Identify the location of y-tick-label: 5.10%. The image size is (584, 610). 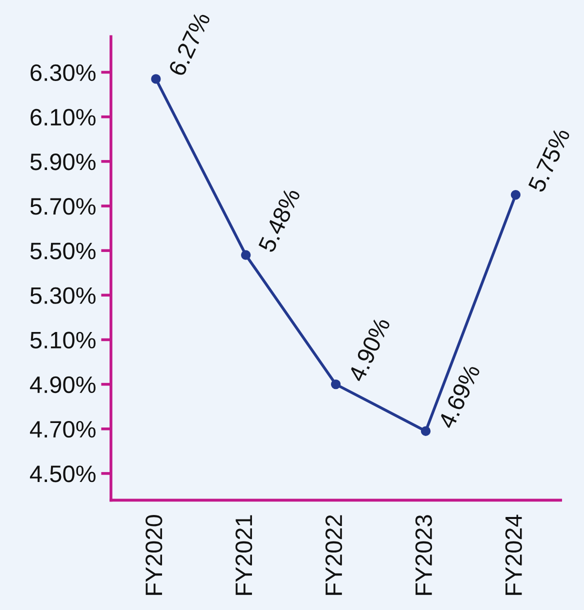
(63, 340).